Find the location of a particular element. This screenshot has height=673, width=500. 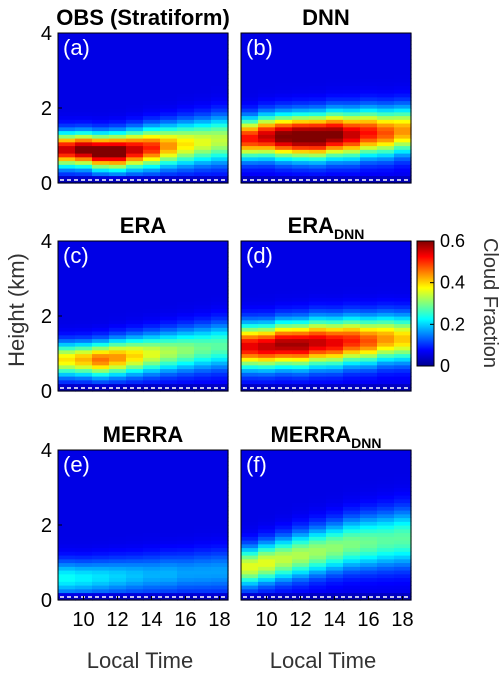

x-tick-label: 10 is located at coordinates (266, 620).